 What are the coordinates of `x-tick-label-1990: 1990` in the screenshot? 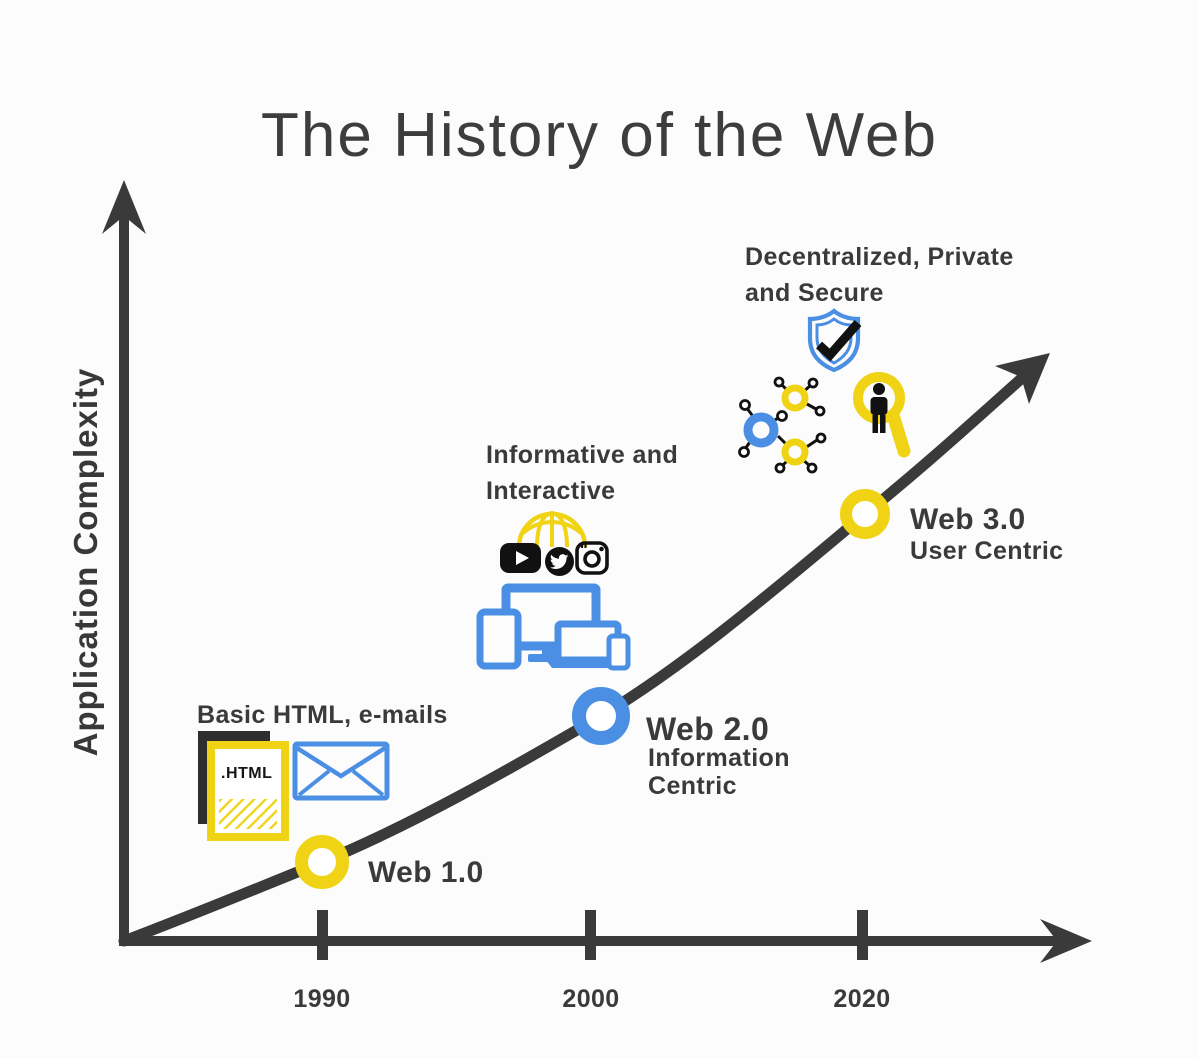 It's located at (322, 999).